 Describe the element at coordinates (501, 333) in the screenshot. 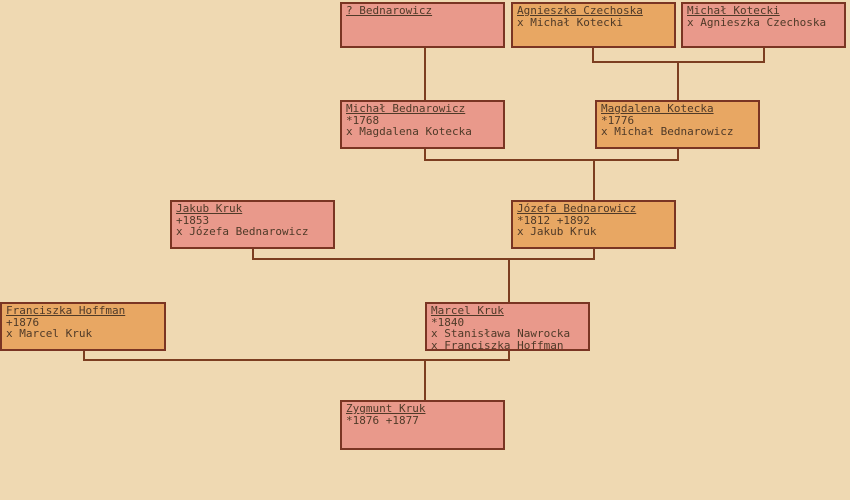

I see `person-detail: x Stanisława Nawrocka` at that location.